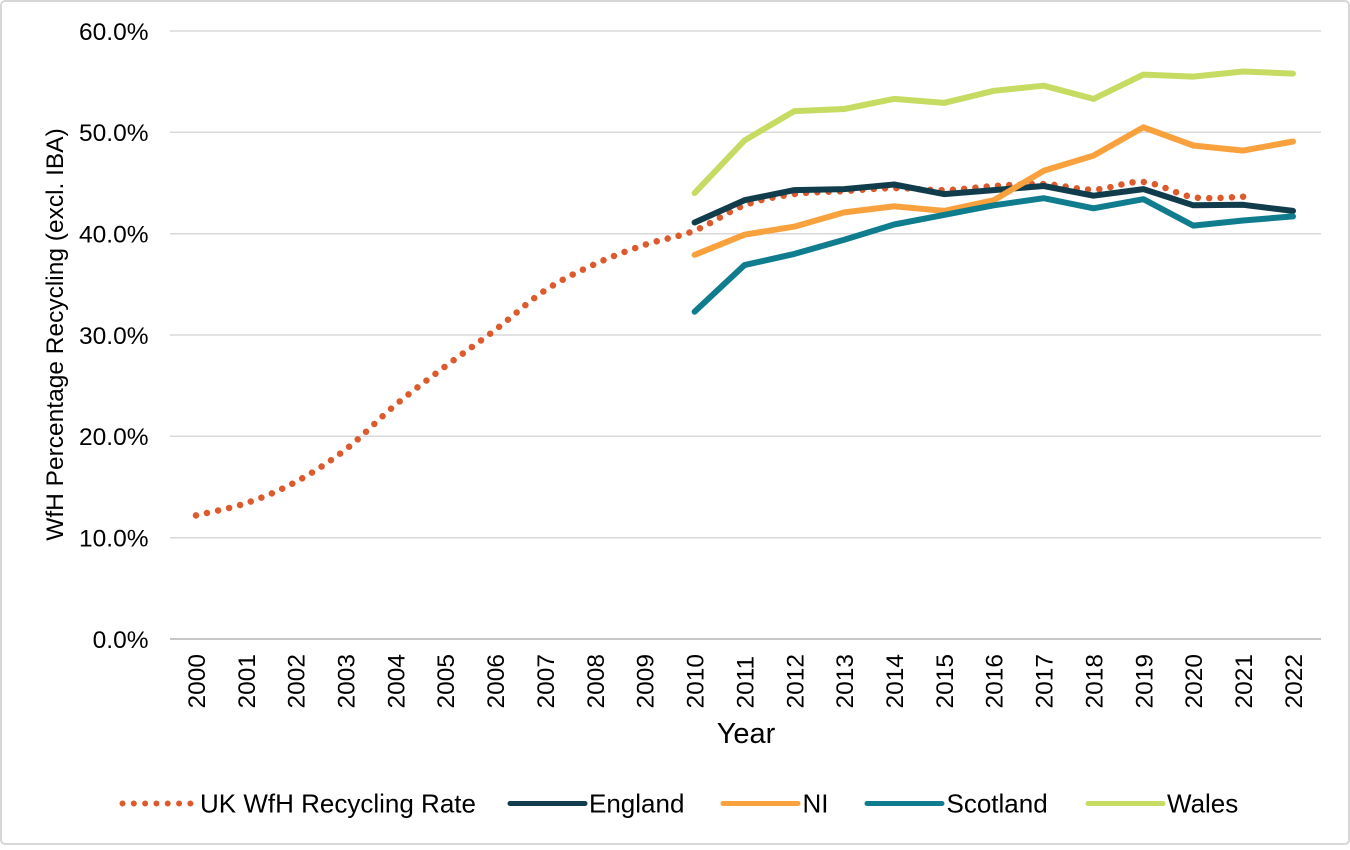  What do you see at coordinates (895, 681) in the screenshot?
I see `svg-text: 2014` at bounding box center [895, 681].